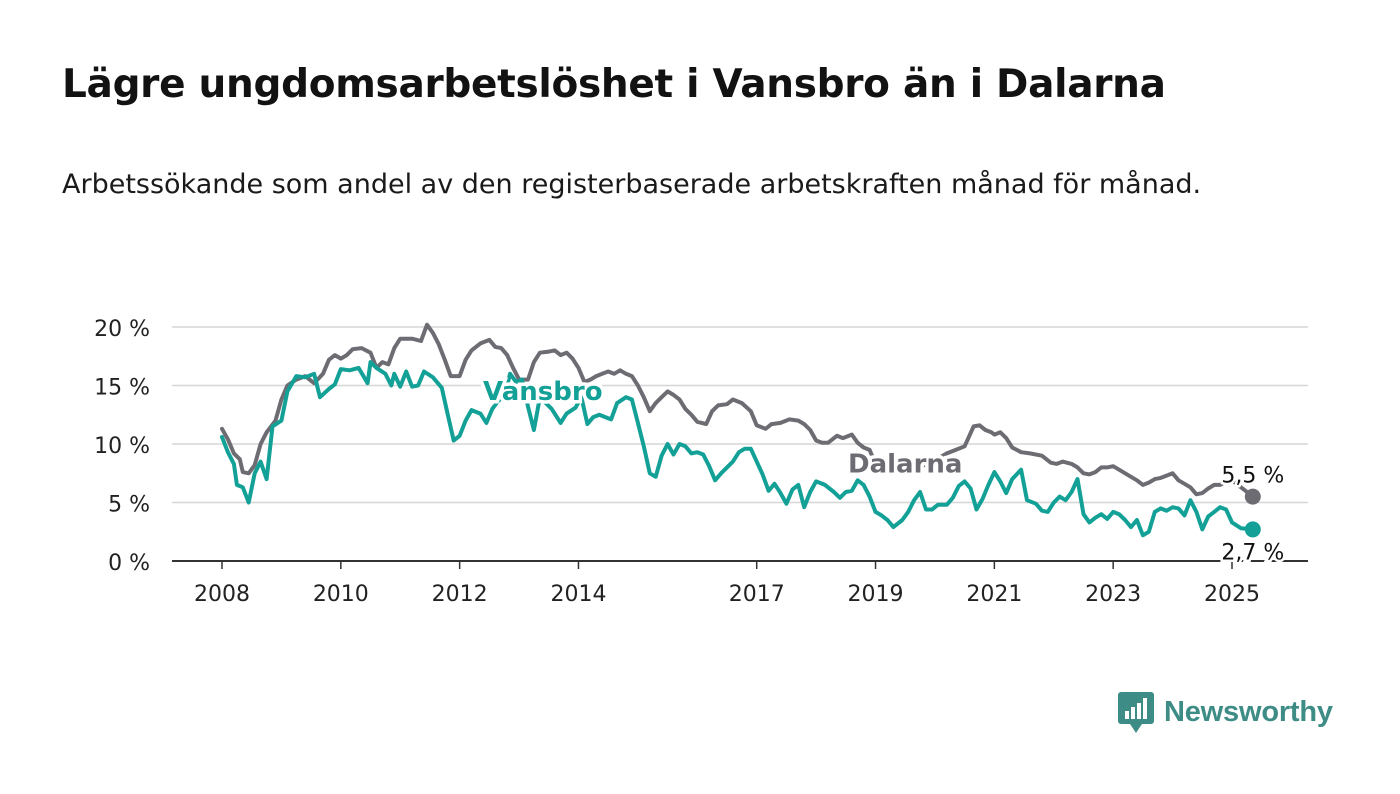  I want to click on y-tick-label: 10 %, so click(122, 446).